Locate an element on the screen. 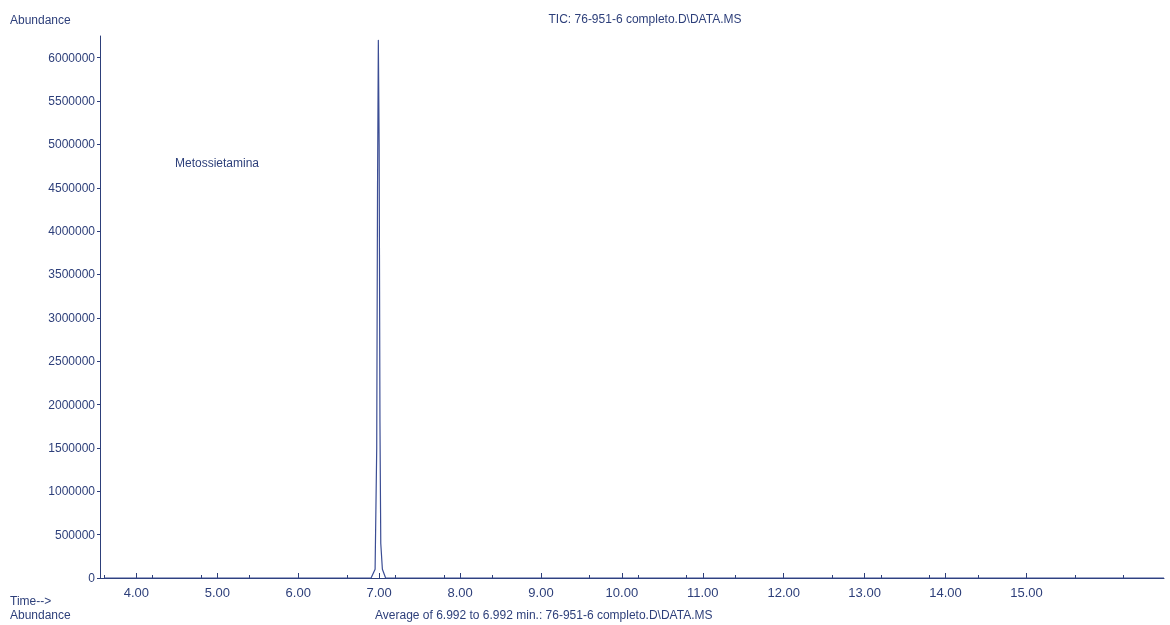  x-tick-label: 11.00 is located at coordinates (703, 592).